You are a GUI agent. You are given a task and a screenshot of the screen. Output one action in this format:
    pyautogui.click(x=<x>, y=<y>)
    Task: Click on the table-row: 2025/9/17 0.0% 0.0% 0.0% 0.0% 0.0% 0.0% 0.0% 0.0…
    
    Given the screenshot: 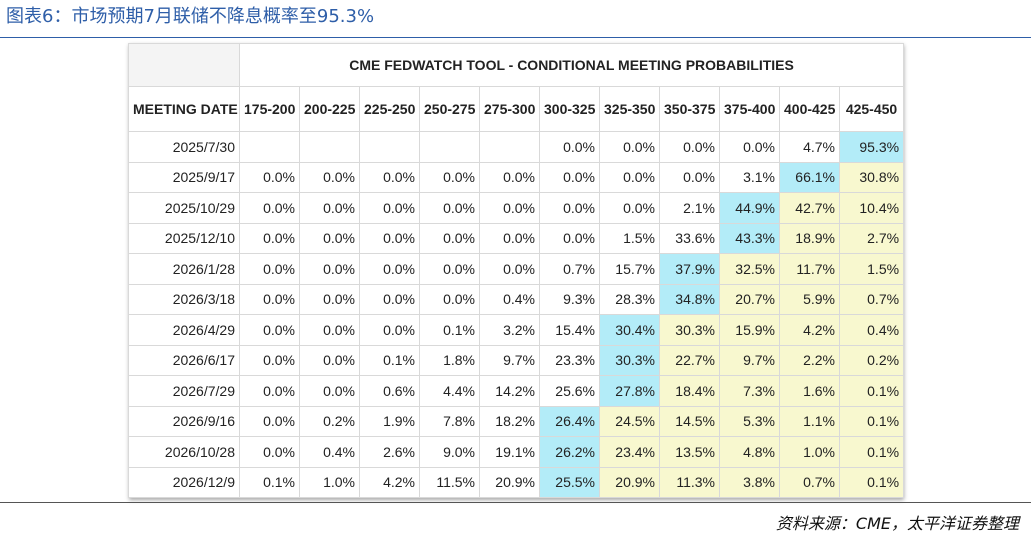 What is the action you would take?
    pyautogui.click(x=516, y=177)
    